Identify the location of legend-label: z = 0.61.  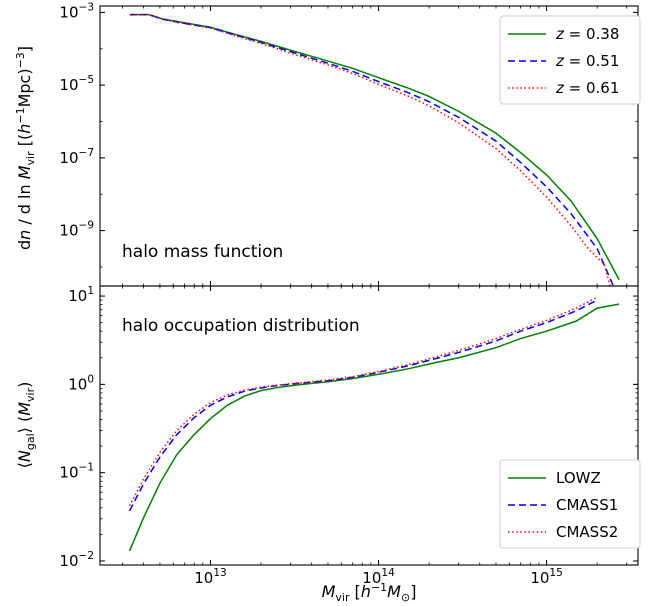
(587, 88).